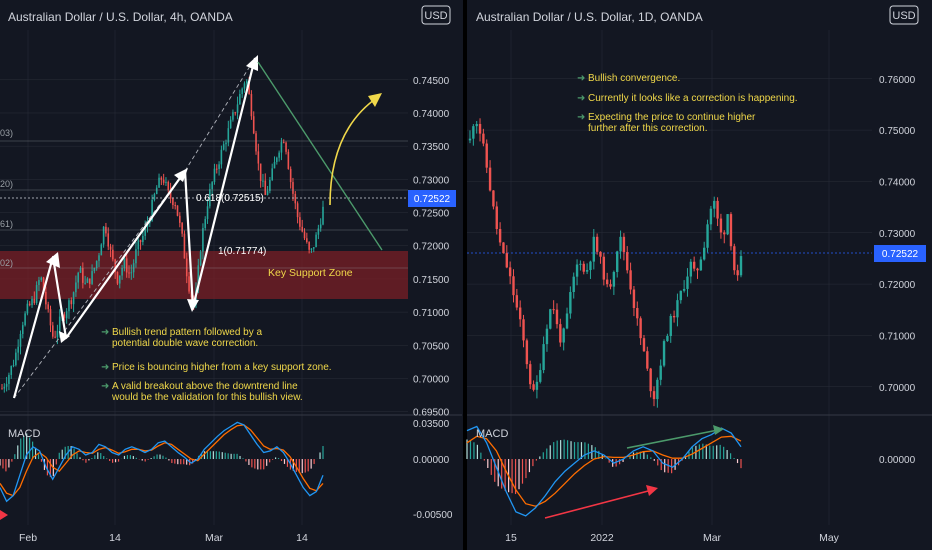 The width and height of the screenshot is (932, 550). What do you see at coordinates (431, 346) in the screenshot?
I see `price-tick-label: 0.70500` at bounding box center [431, 346].